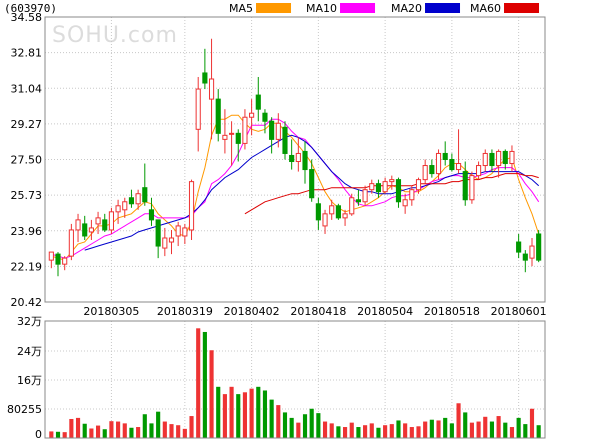 This screenshot has height=440, width=600. Describe the element at coordinates (27, 17) in the screenshot. I see `price-tick-label: 34.58` at that location.